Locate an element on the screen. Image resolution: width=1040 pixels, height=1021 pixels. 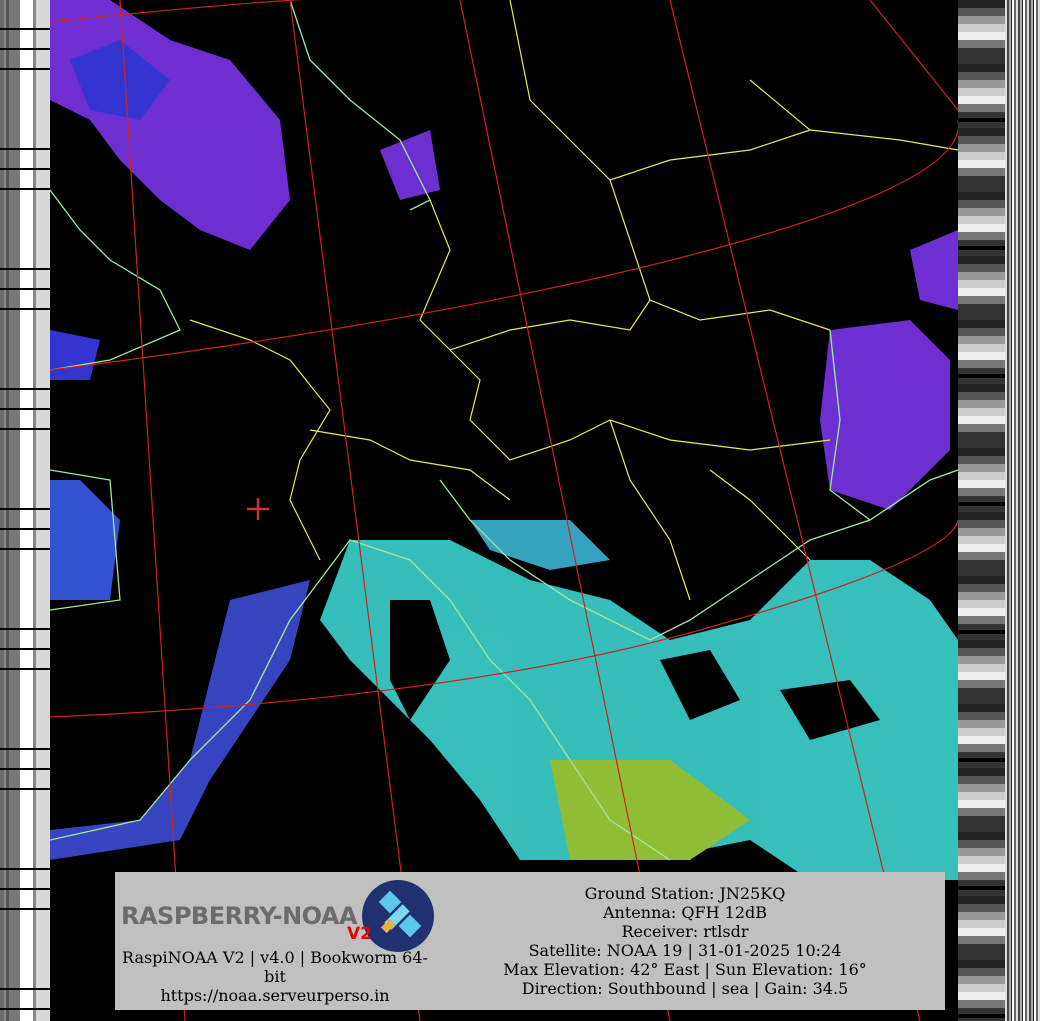
version-line: RaspiNOAA V2 | v4.0 | Bookworm 64-bit is located at coordinates (275, 967).